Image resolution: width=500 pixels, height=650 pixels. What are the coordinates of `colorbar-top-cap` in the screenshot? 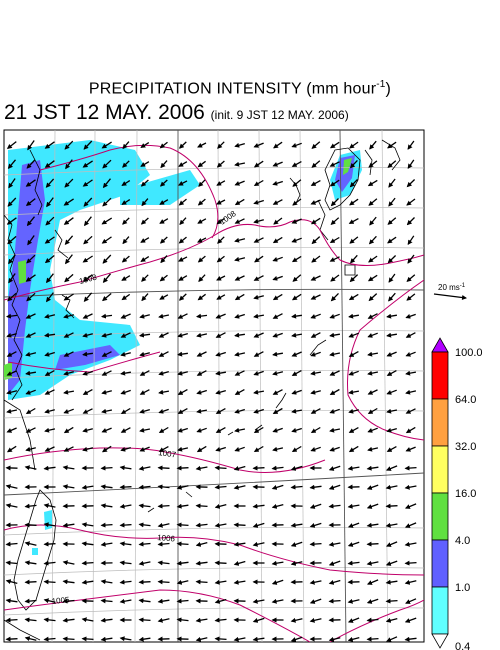 It's located at (440, 345).